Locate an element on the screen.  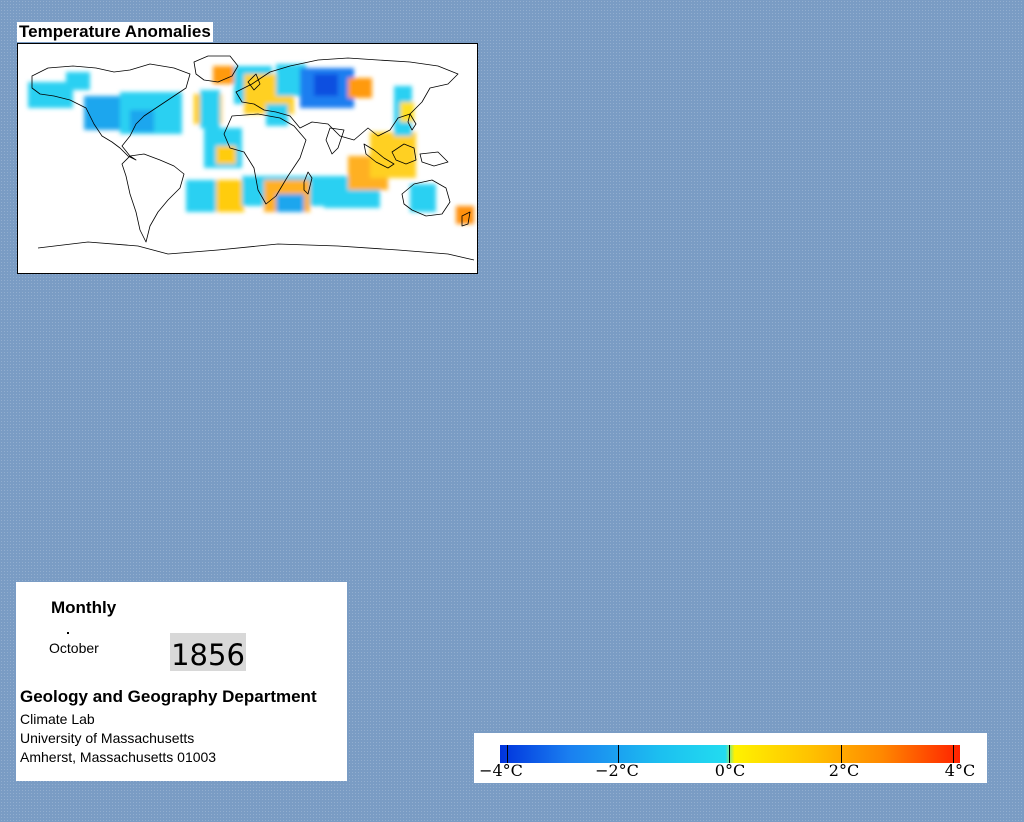
department-name: Geology and Geography Department is located at coordinates (168, 696).